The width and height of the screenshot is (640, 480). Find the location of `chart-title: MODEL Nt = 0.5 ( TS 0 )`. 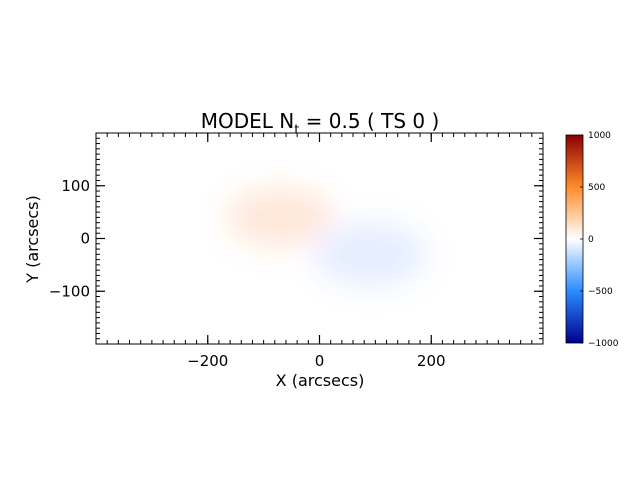

chart-title: MODEL Nt = 0.5 ( TS 0 ) is located at coordinates (320, 123).